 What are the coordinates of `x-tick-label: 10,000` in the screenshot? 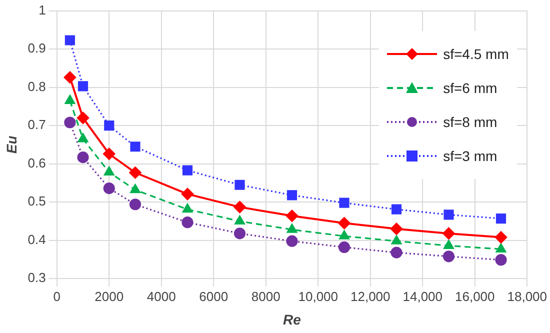 It's located at (318, 296).